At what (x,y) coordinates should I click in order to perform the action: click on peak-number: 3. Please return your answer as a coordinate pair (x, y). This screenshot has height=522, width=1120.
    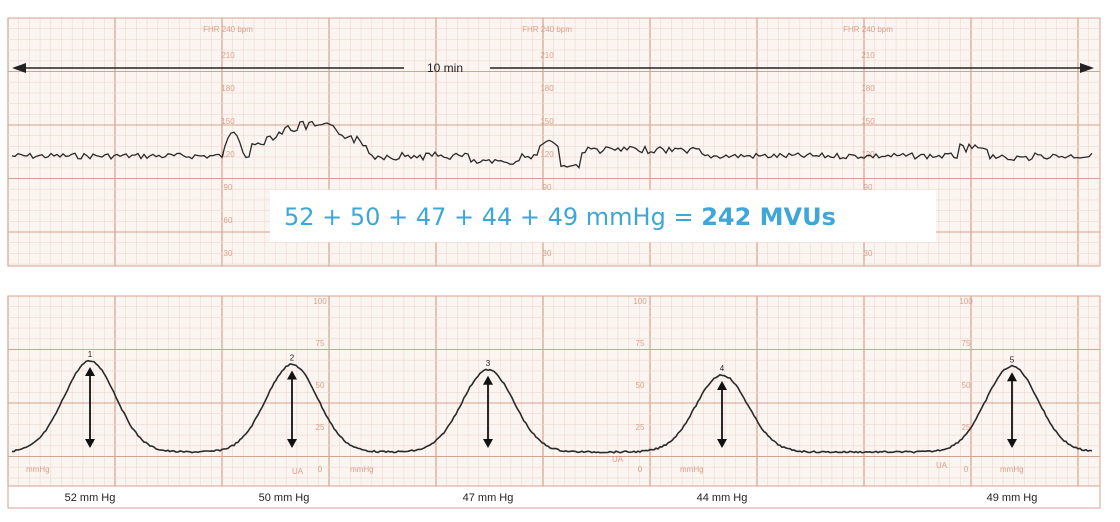
    Looking at the image, I should click on (488, 363).